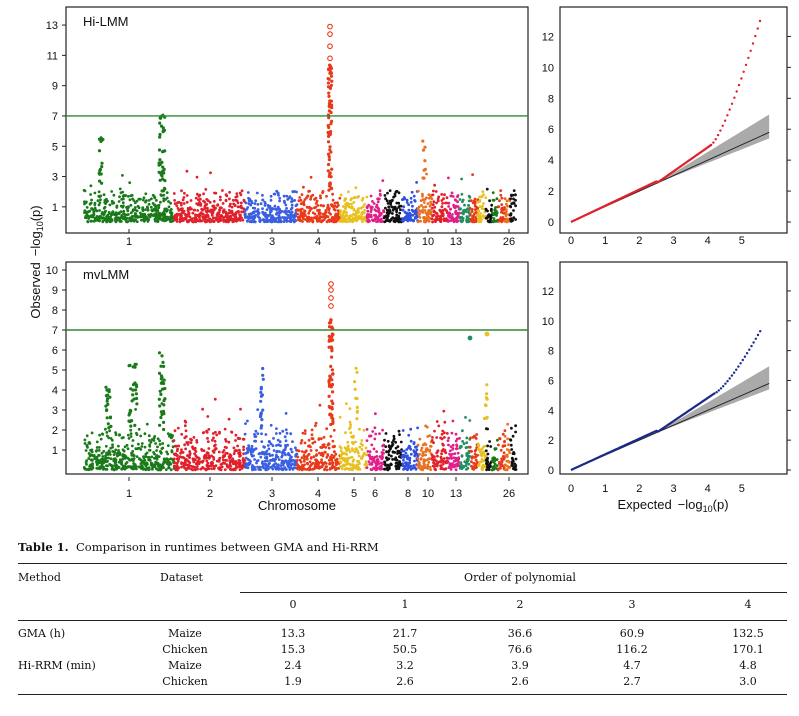 The height and width of the screenshot is (716, 799). What do you see at coordinates (742, 241) in the screenshot?
I see `x-tick-label: 5` at bounding box center [742, 241].